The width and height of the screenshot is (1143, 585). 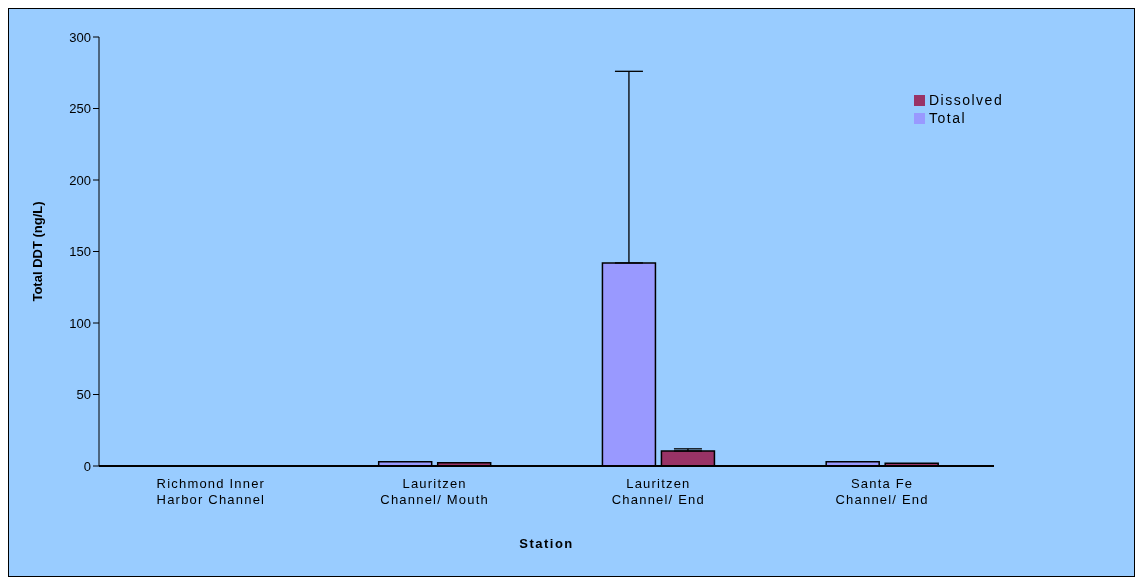 What do you see at coordinates (948, 118) in the screenshot?
I see `legend-label: Total` at bounding box center [948, 118].